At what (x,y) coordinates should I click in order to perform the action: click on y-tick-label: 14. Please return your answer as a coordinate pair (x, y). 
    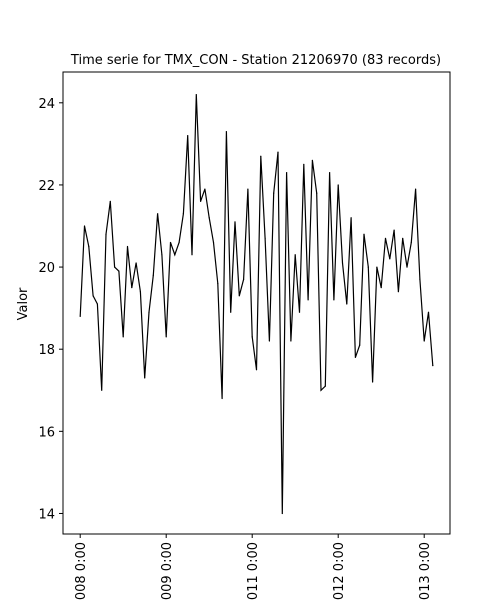
    Looking at the image, I should click on (46, 514).